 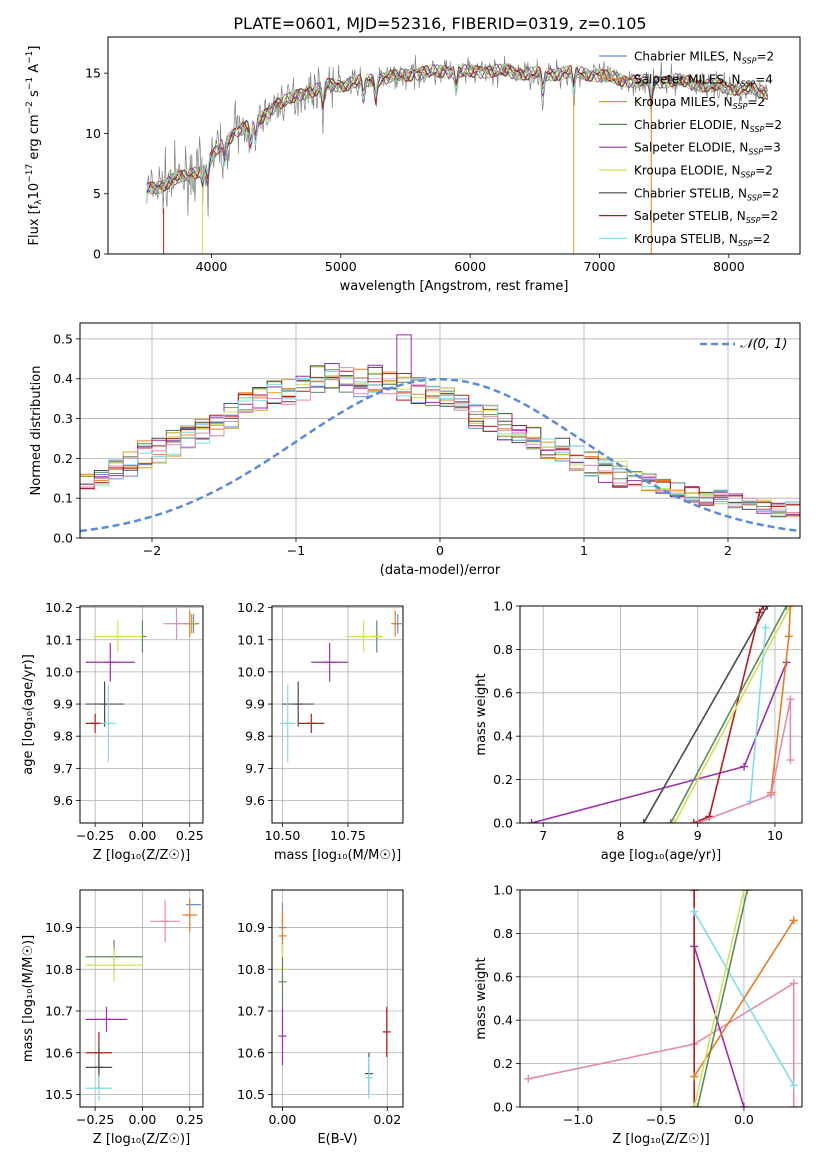 I want to click on x-tick-label: 10, so click(x=775, y=835).